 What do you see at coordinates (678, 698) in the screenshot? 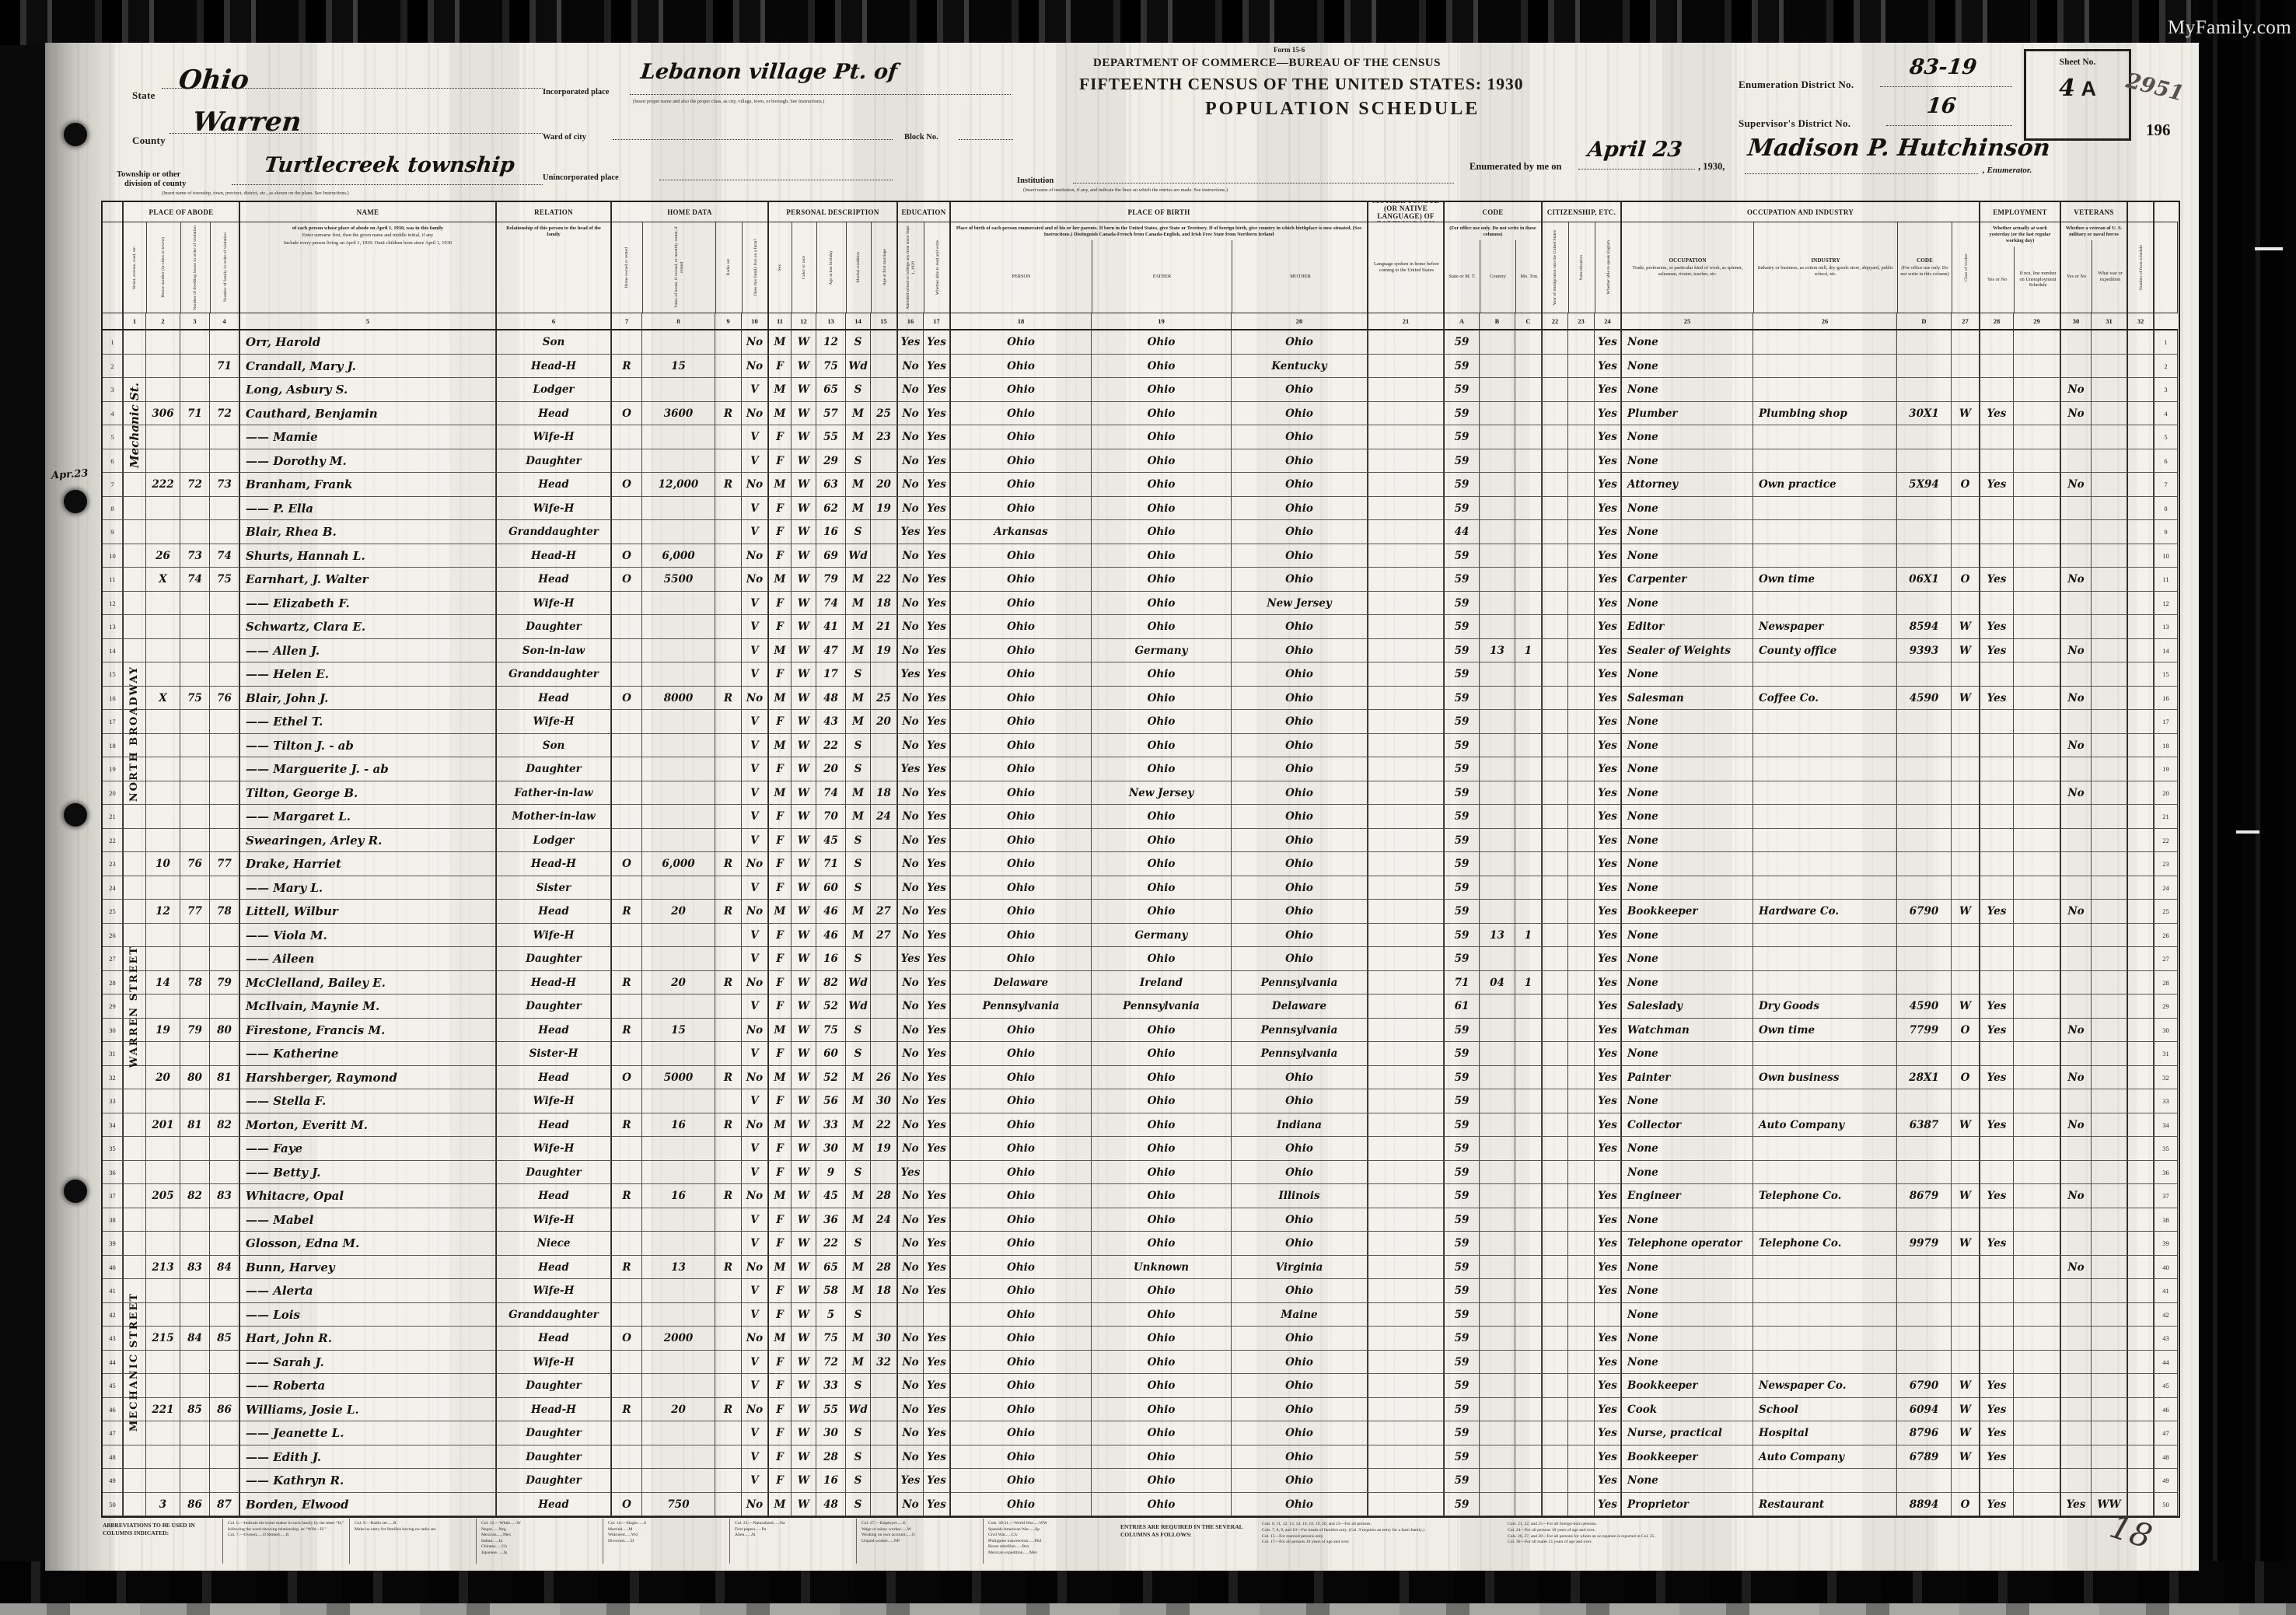
I see `cell-value: 8000` at bounding box center [678, 698].